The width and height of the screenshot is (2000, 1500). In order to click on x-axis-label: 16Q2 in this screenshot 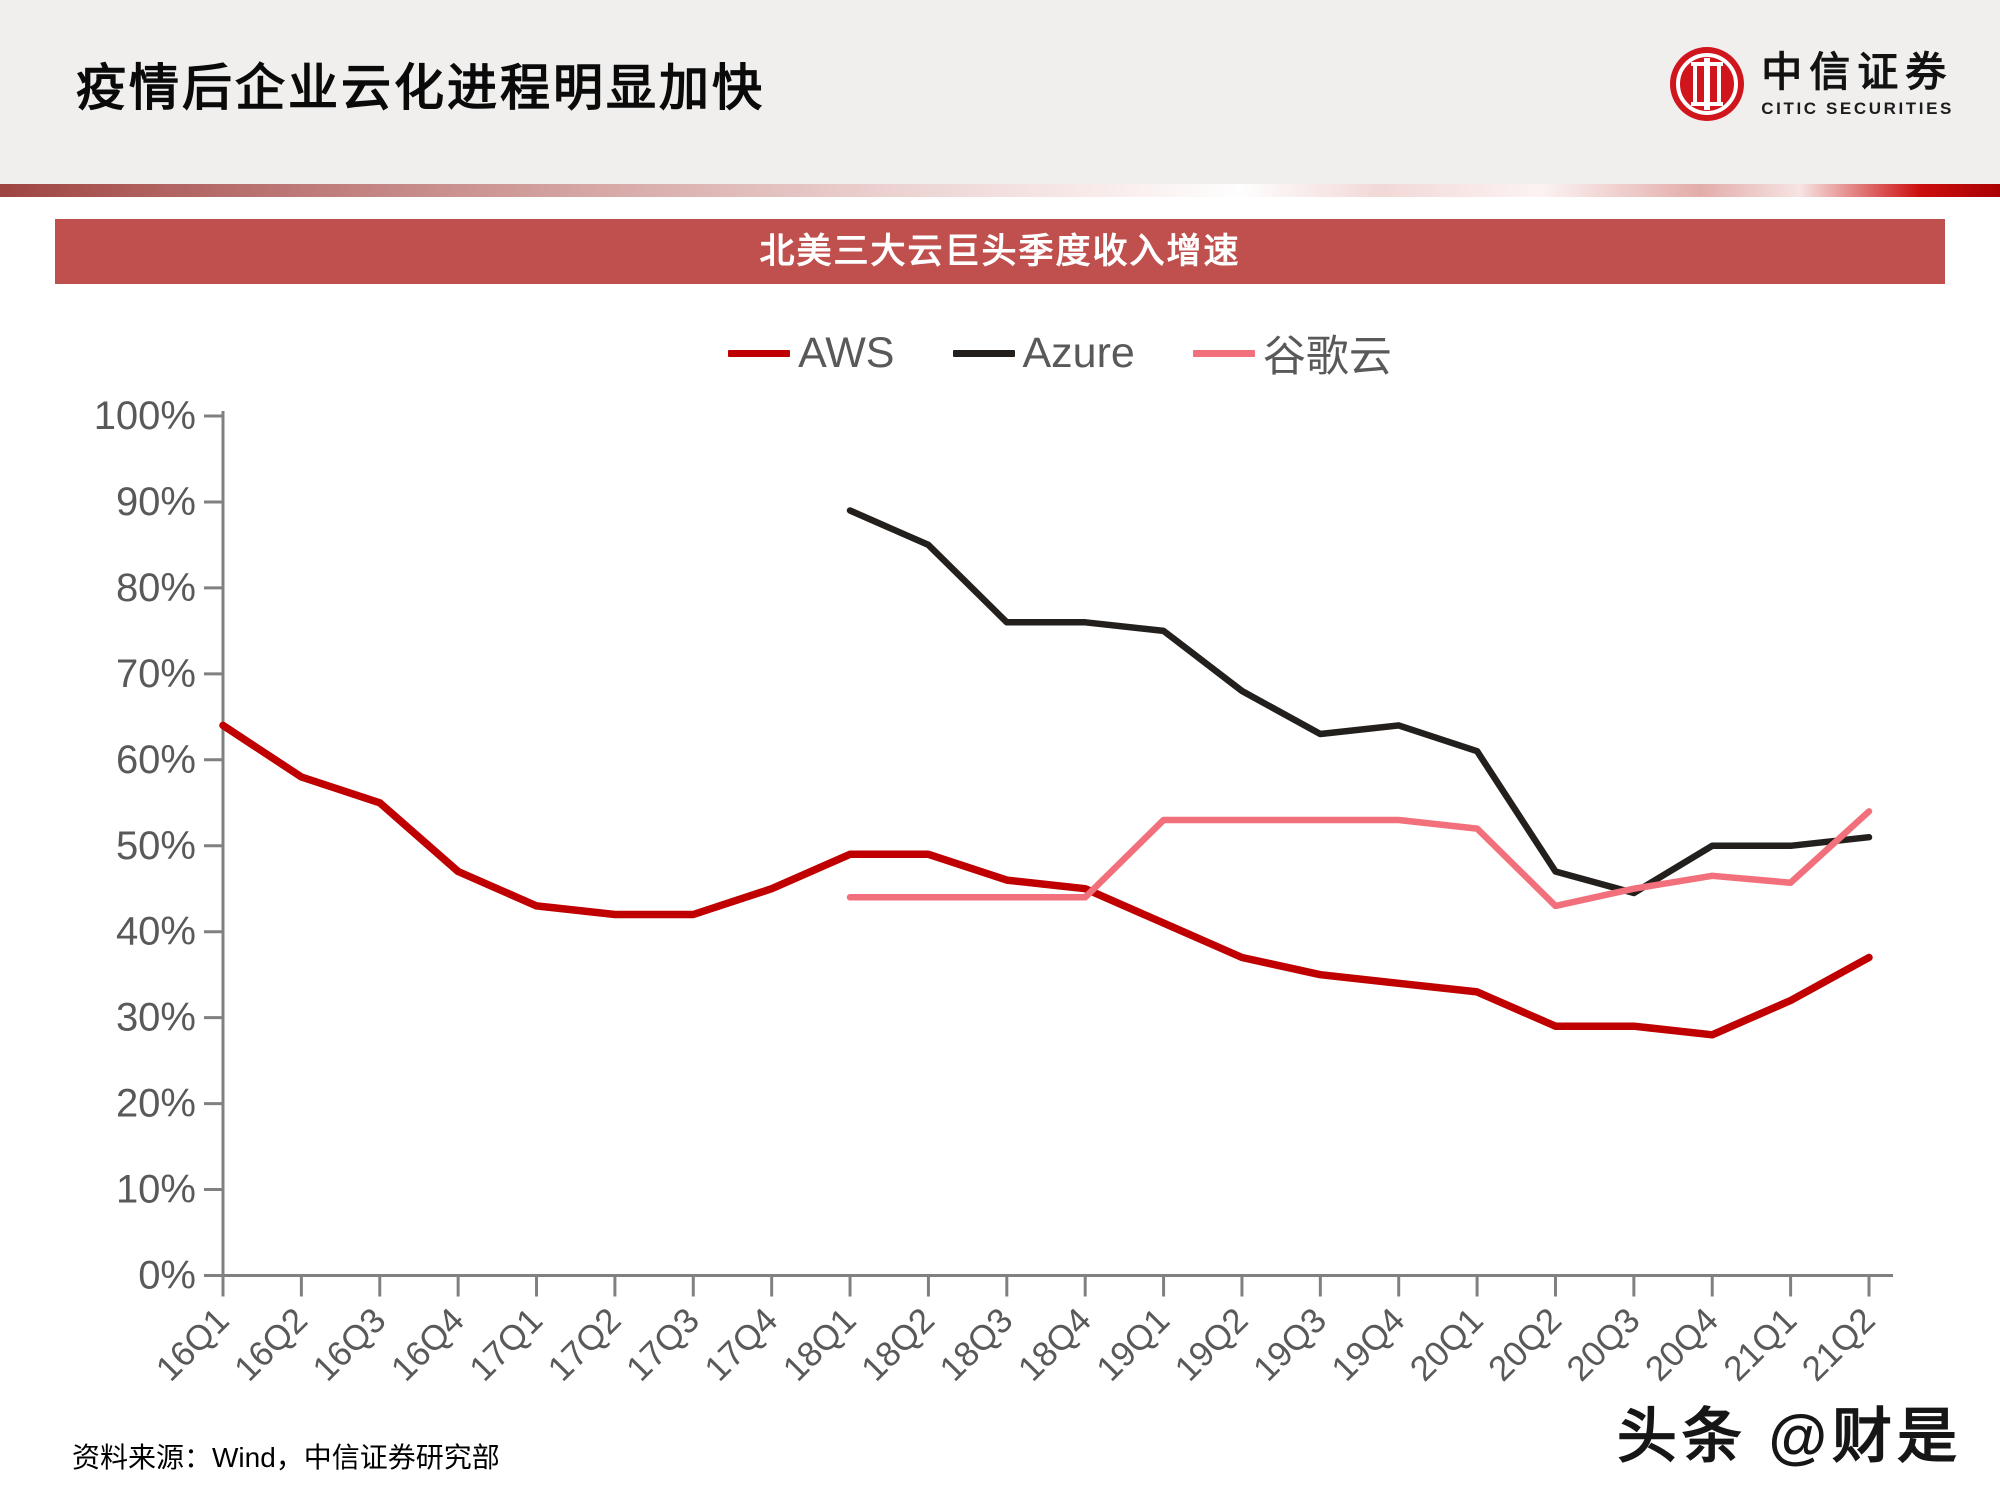, I will do `click(271, 1345)`.